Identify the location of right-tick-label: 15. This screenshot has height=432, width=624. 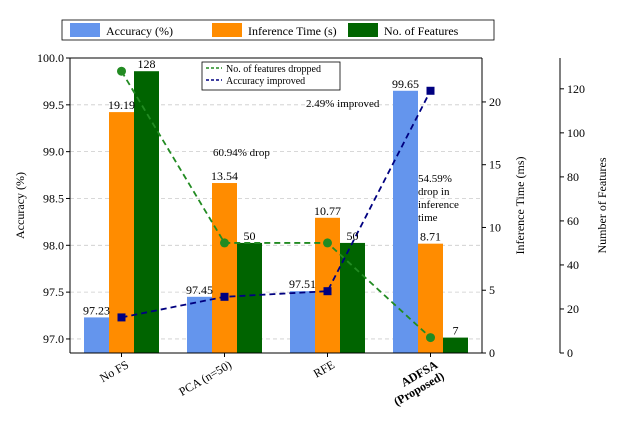
(495, 165).